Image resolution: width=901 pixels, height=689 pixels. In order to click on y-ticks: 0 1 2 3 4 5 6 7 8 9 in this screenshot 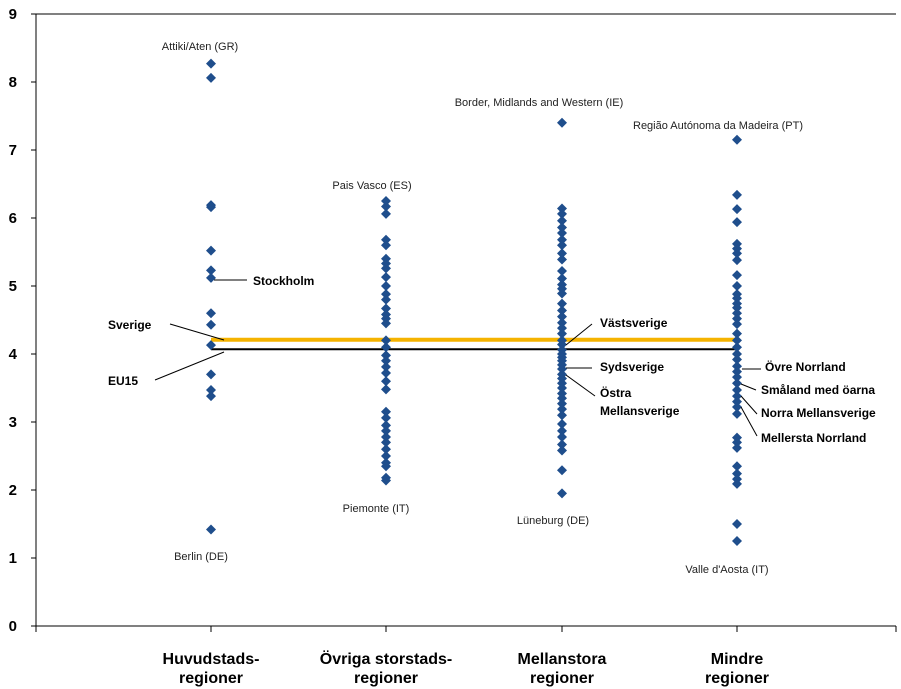, I will do `click(22, 320)`.